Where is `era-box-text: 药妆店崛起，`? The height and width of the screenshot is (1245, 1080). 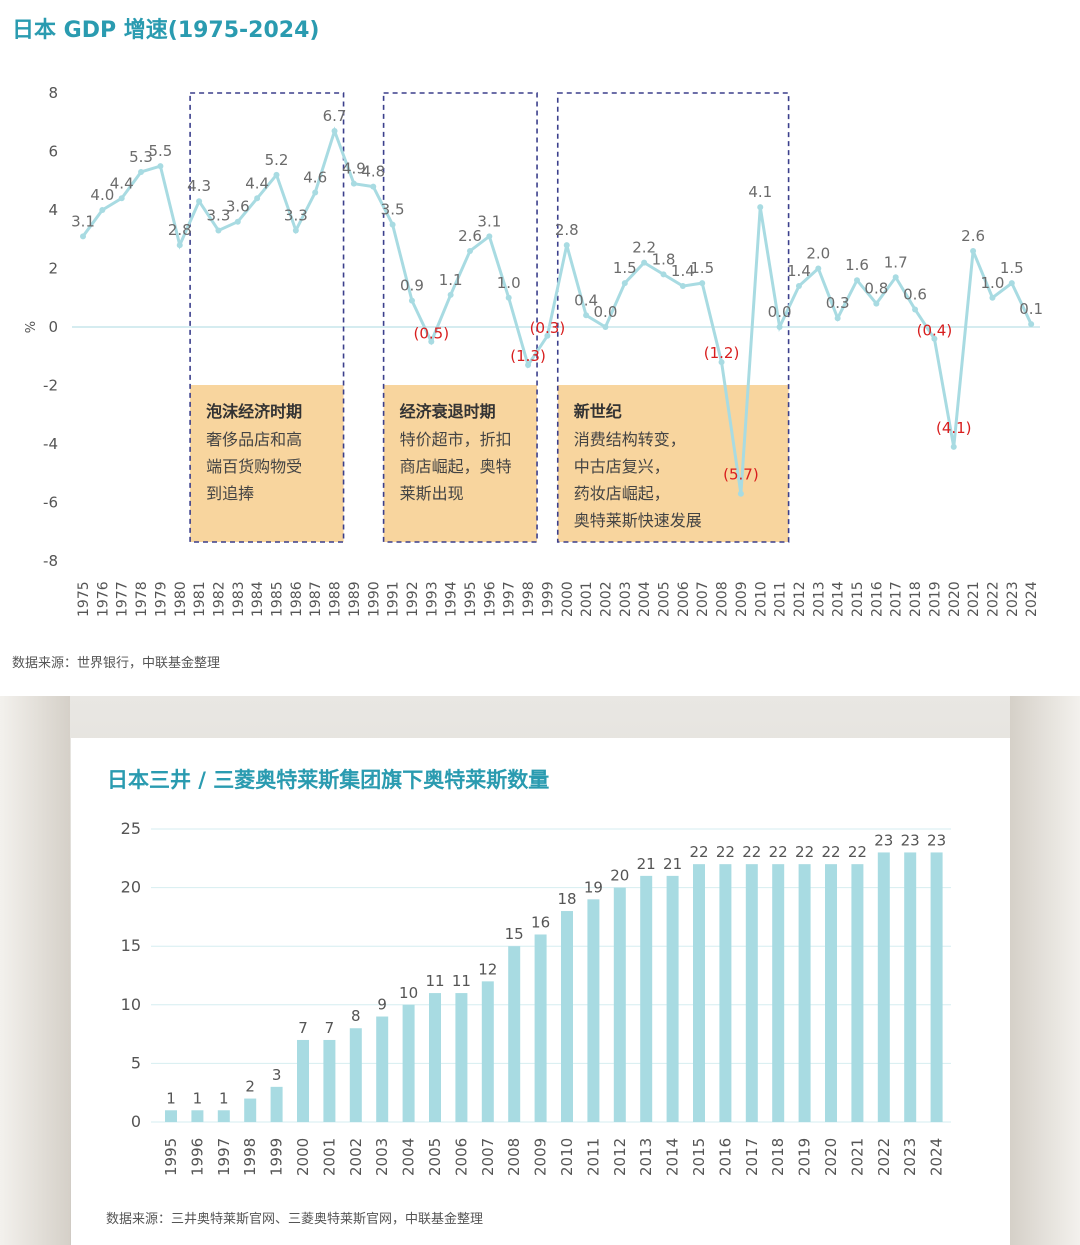 era-box-text: 药妆店崛起， is located at coordinates (622, 493).